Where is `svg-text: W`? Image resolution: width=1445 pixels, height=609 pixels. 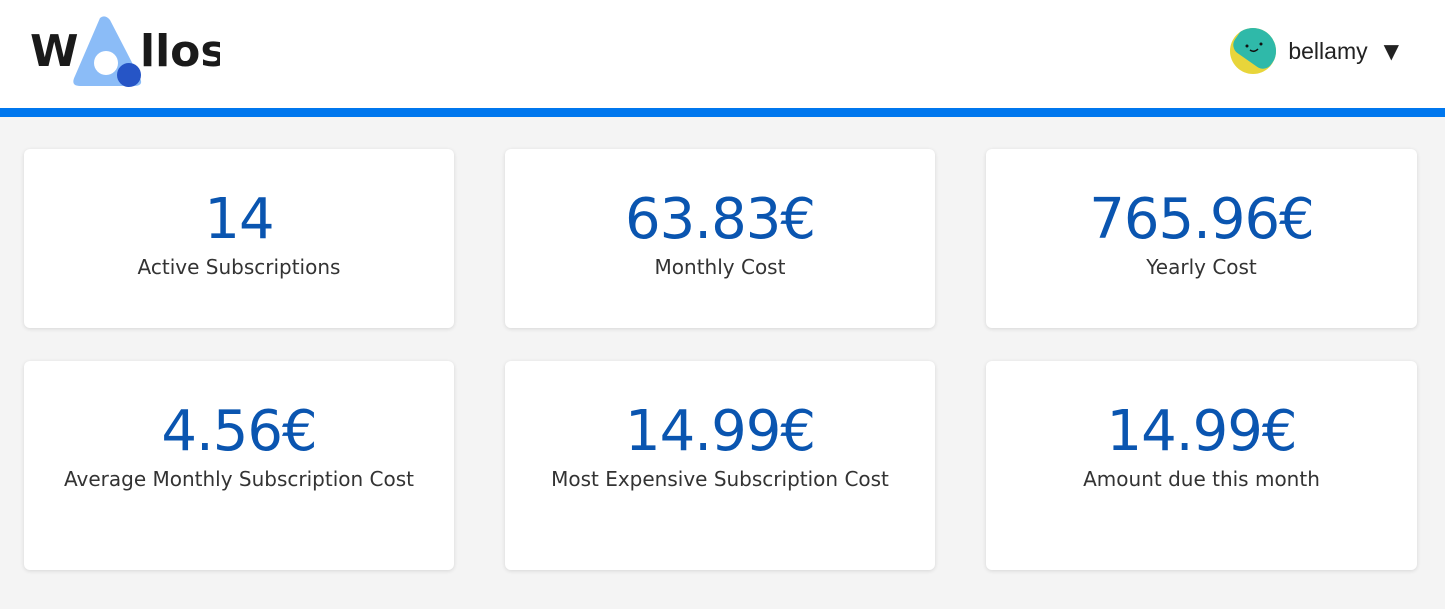 svg-text: W is located at coordinates (54, 51).